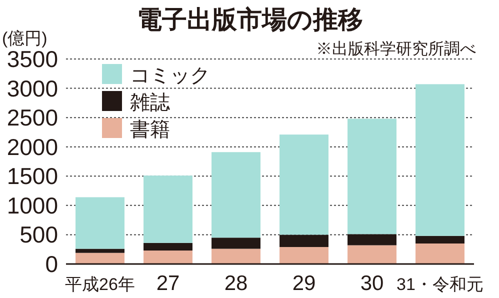 The width and height of the screenshot is (499, 298). Describe the element at coordinates (396, 49) in the screenshot. I see `text: ※出版科学研究所調べ` at that location.